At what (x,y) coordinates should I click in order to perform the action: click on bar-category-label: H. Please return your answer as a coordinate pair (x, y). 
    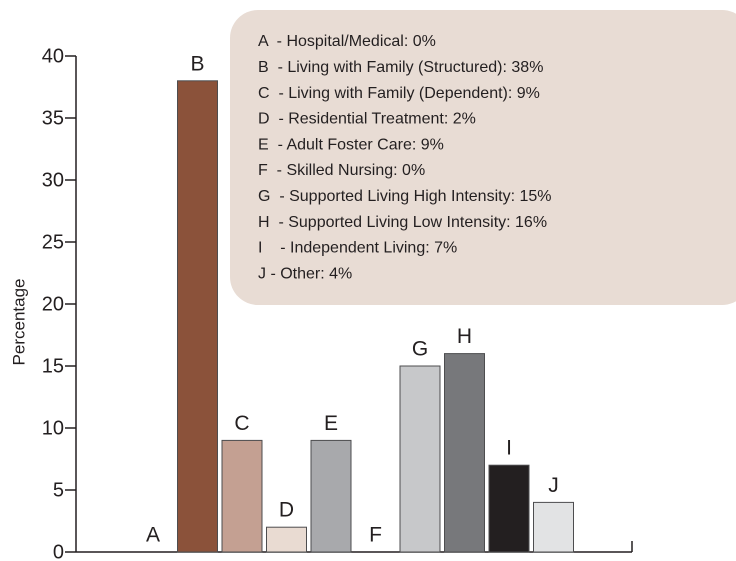
    Looking at the image, I should click on (464, 336).